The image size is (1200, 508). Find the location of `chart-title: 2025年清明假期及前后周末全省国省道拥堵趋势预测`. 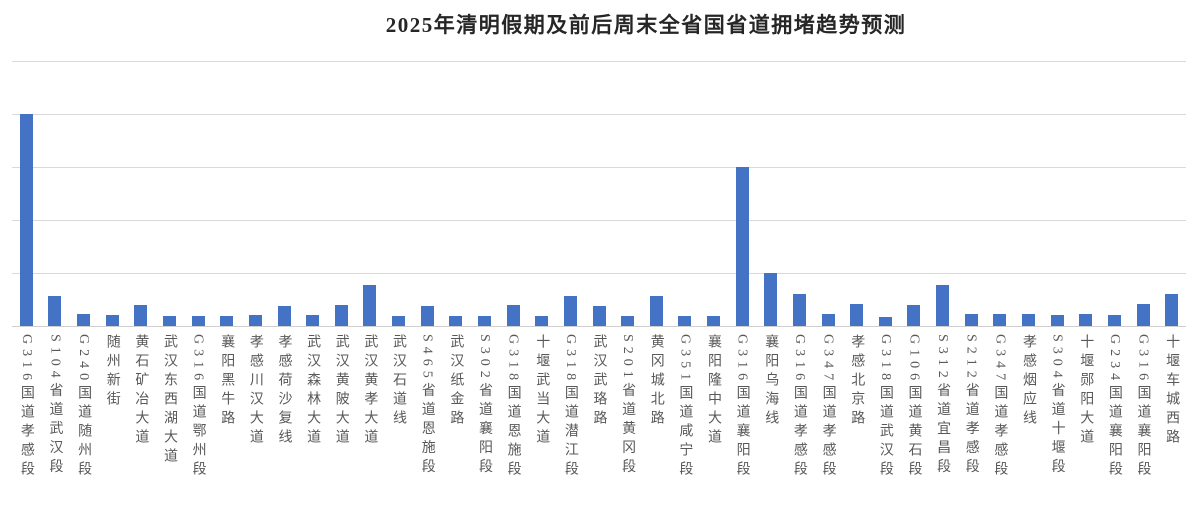

chart-title: 2025年清明假期及前后周末全省国省道拥堵趋势预测 is located at coordinates (646, 25).